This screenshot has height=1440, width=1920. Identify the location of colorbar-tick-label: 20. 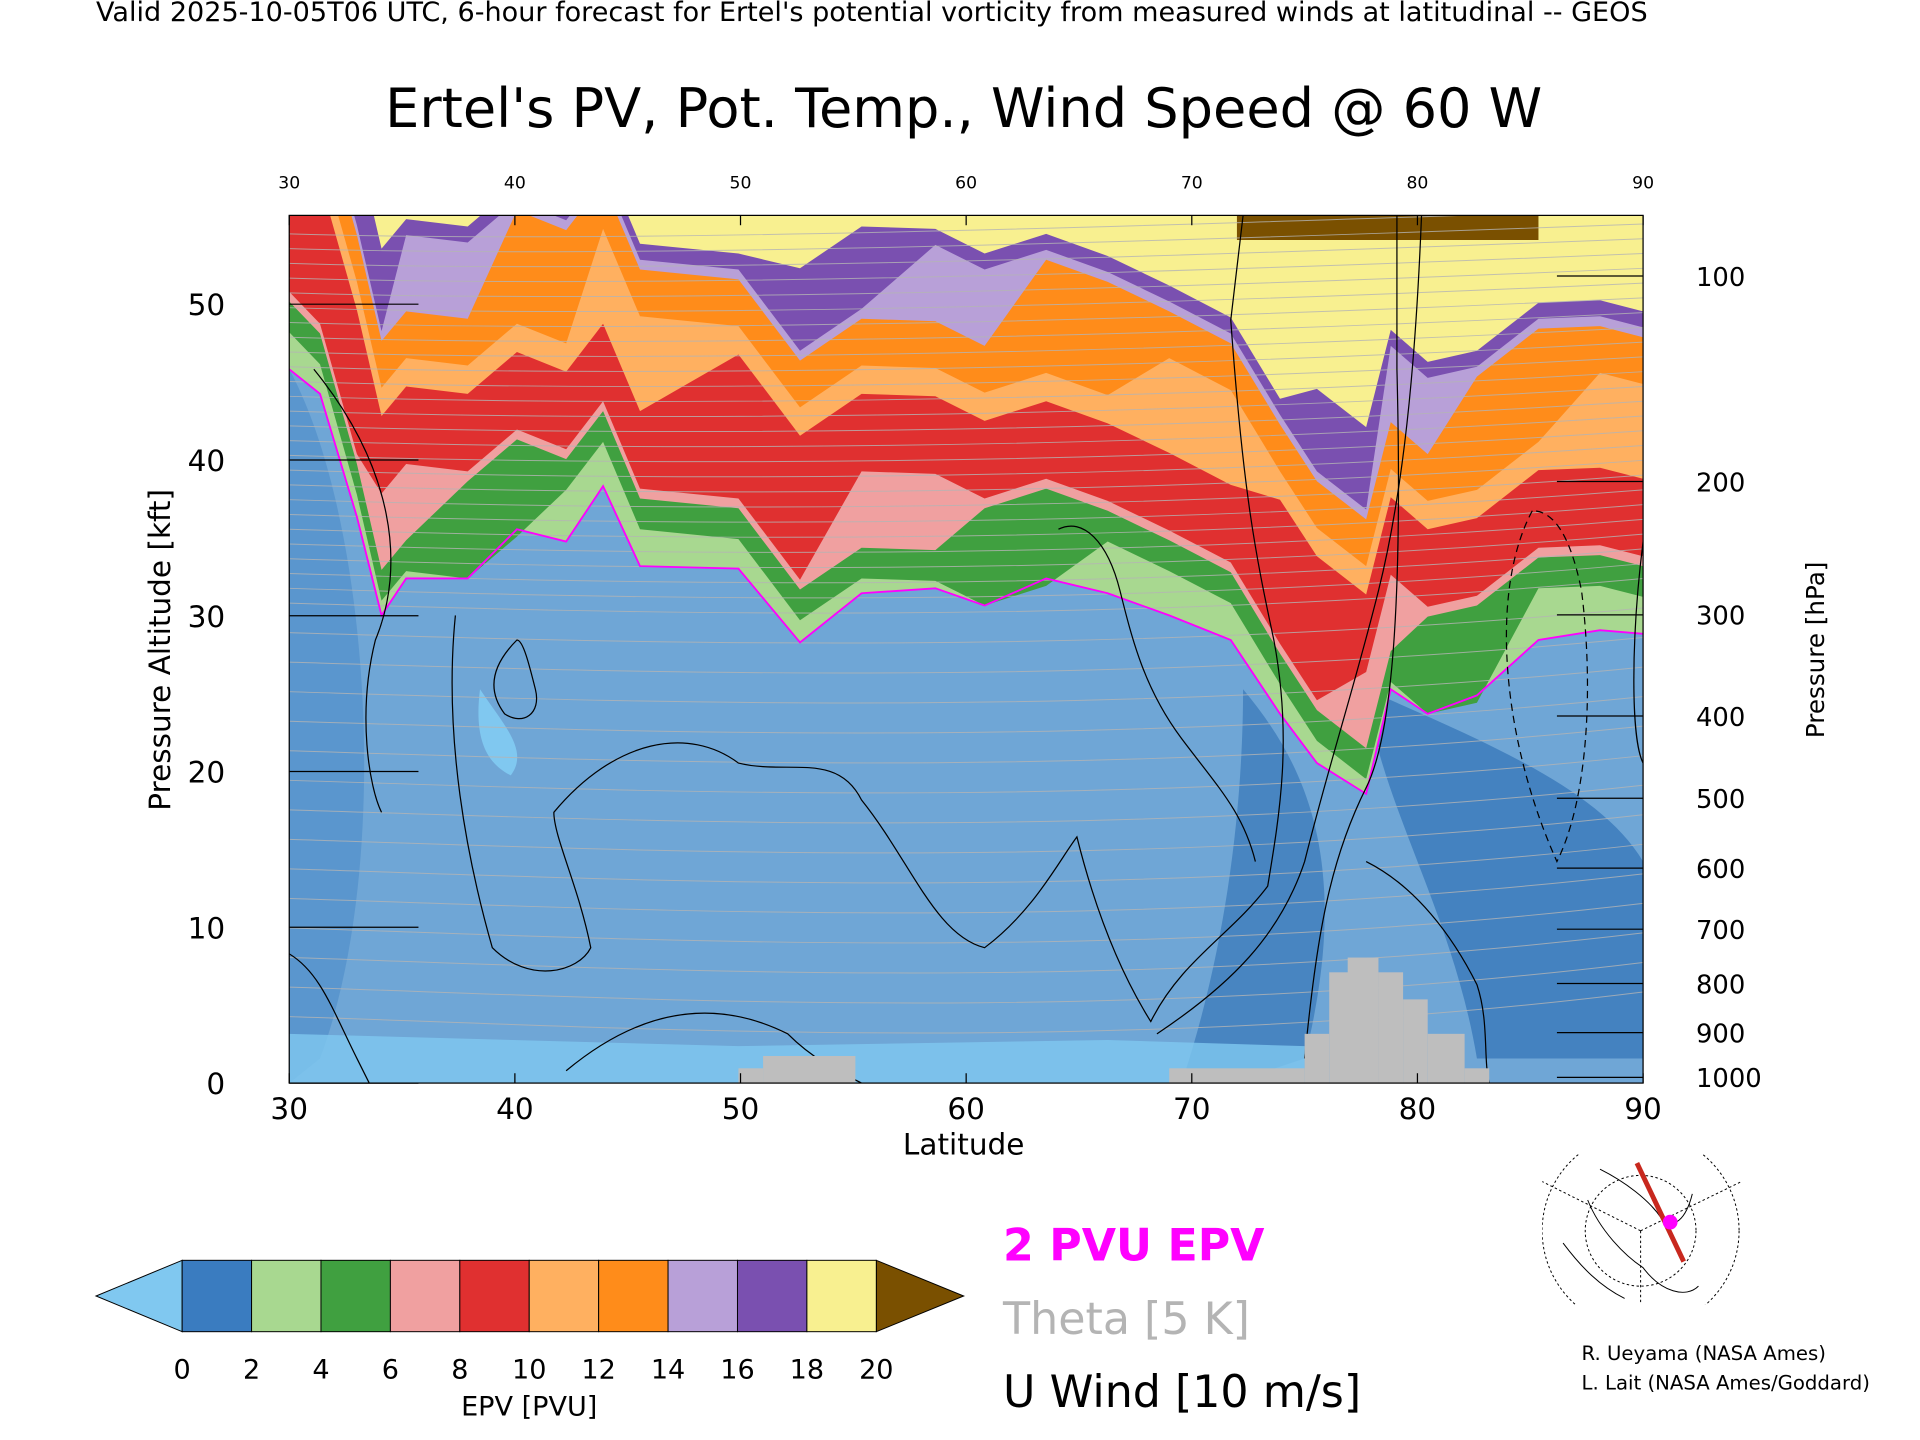
(876, 1369).